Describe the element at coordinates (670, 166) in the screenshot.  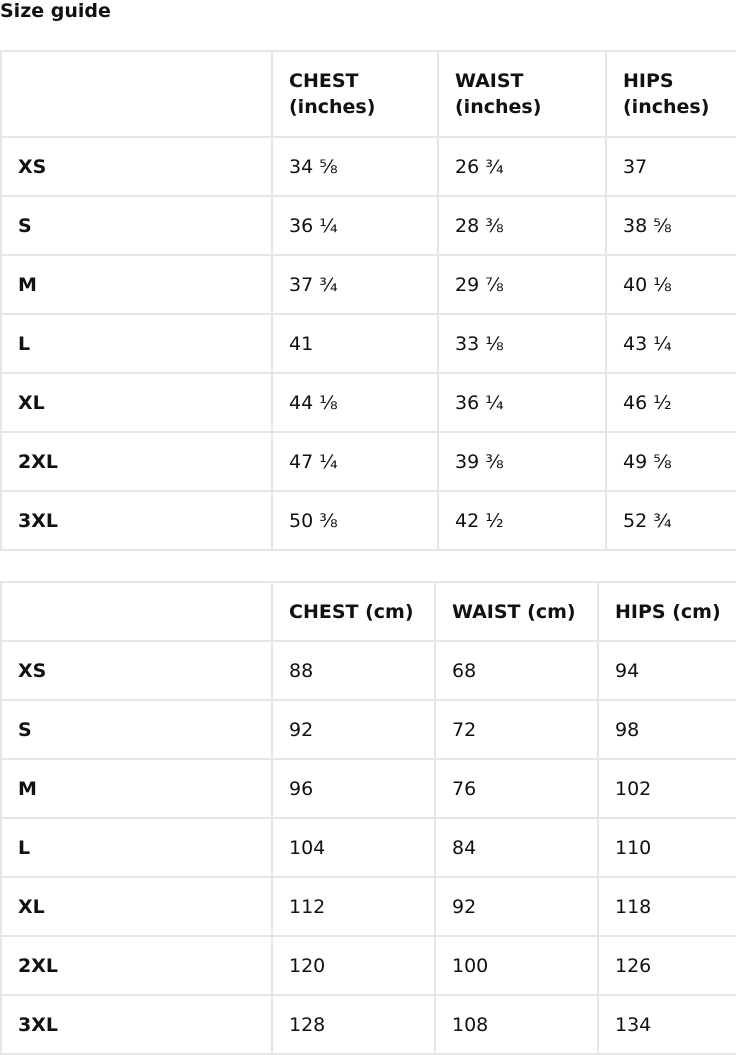
I see `measurement-cell: 37` at that location.